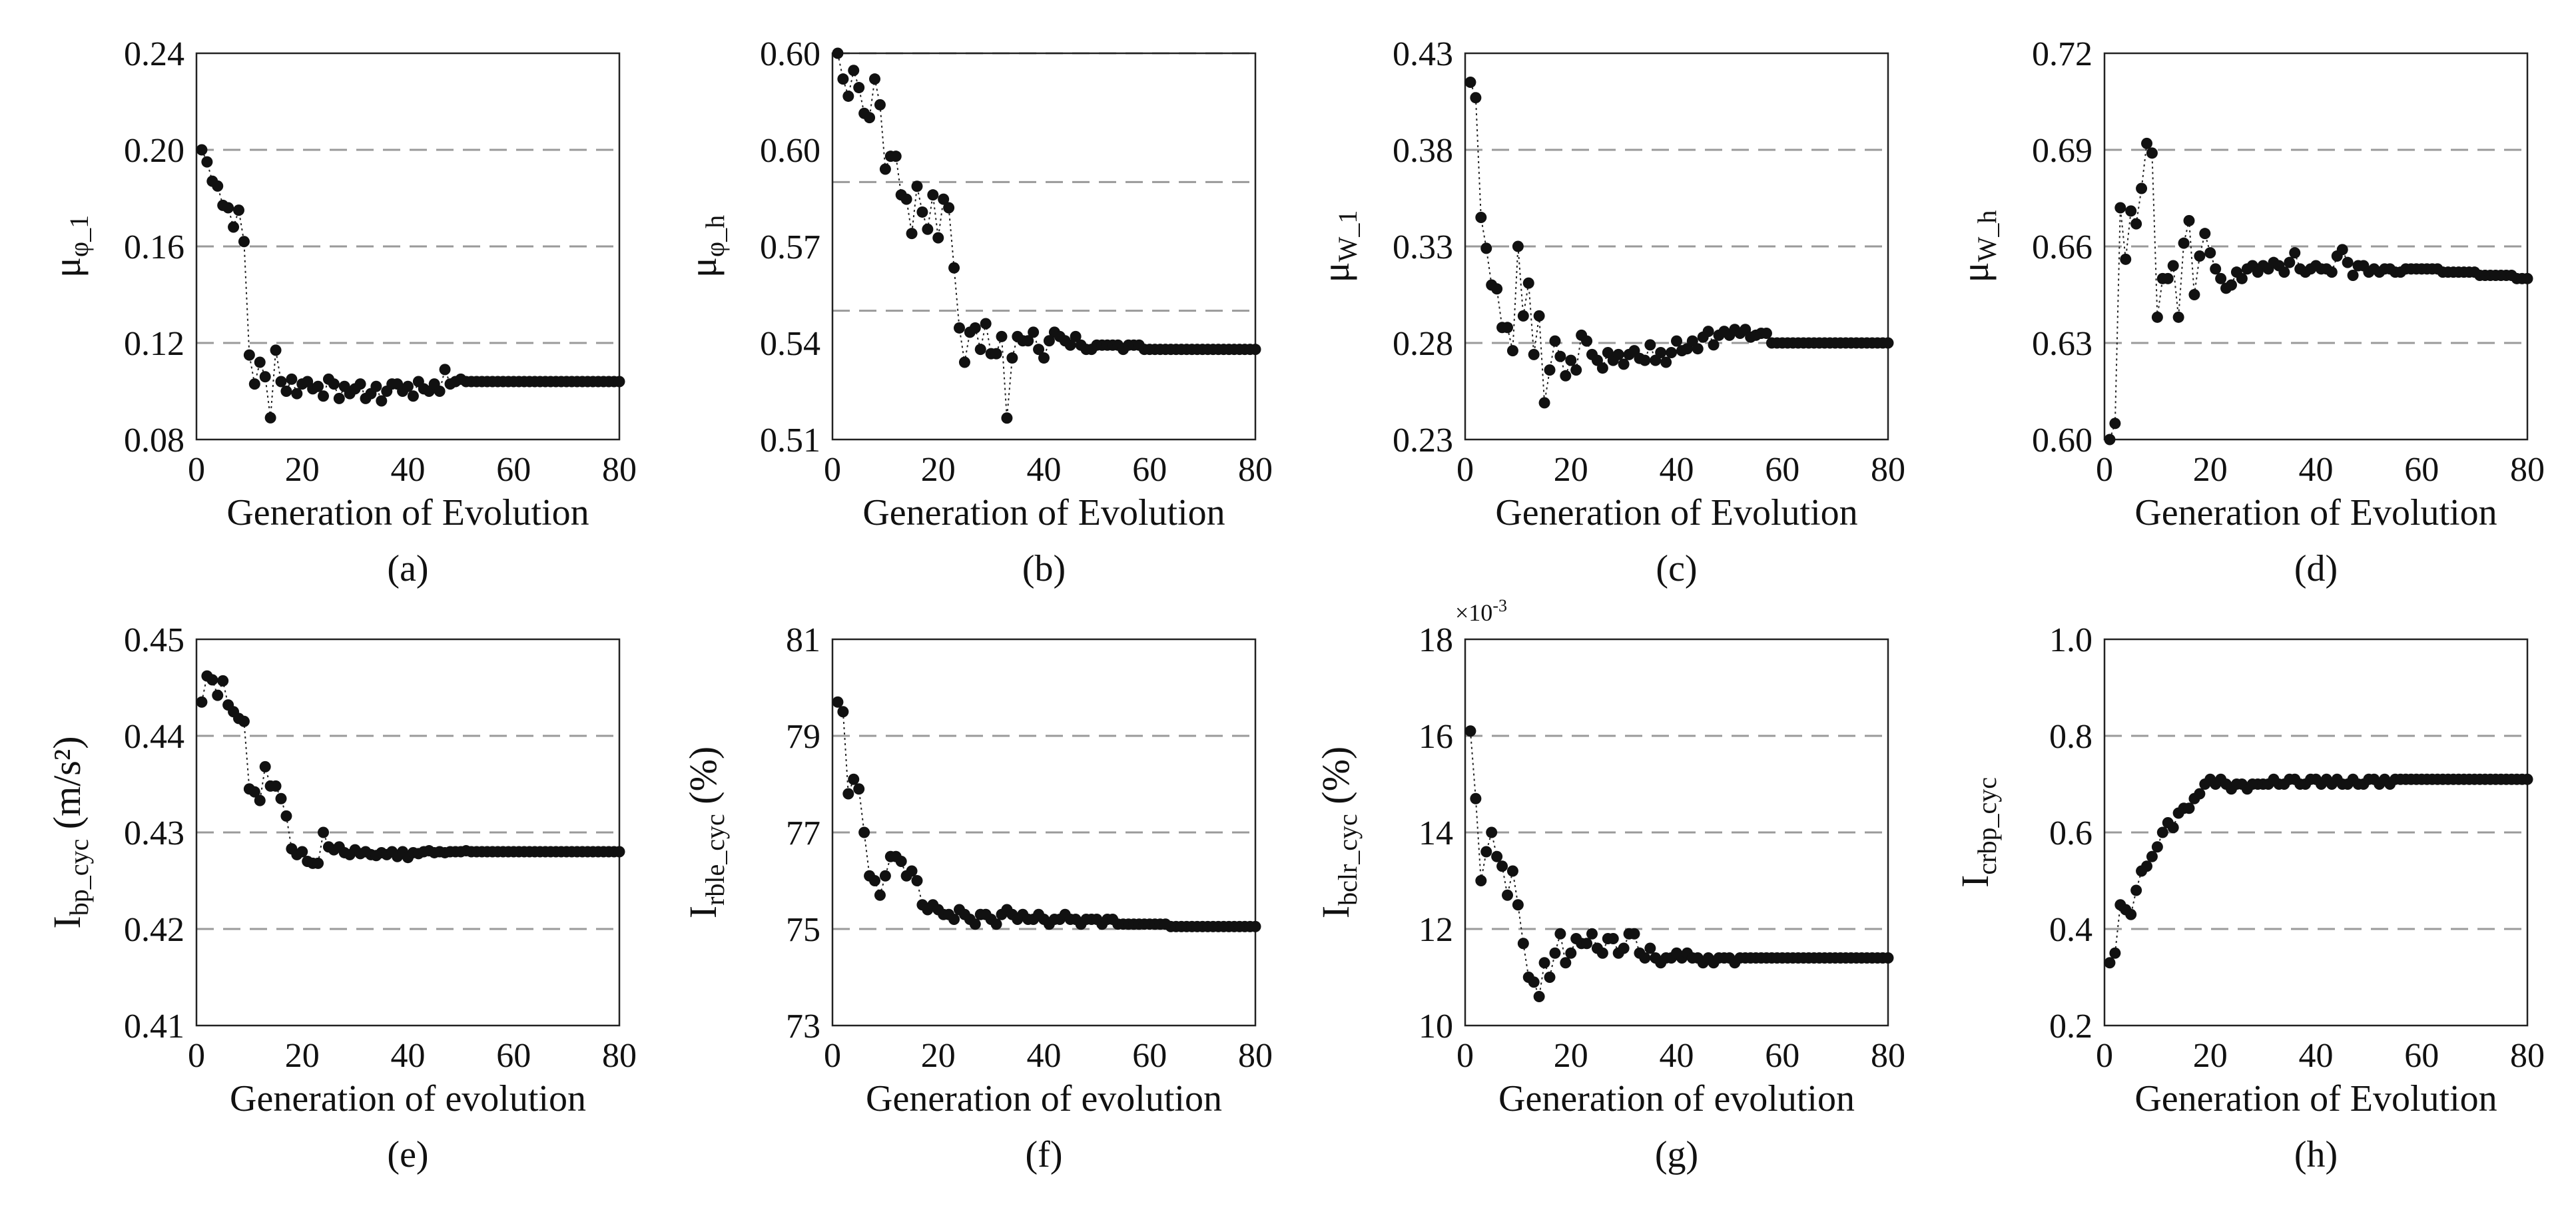  I want to click on y-axis-label: Ibclr_cyc (%), so click(1338, 833).